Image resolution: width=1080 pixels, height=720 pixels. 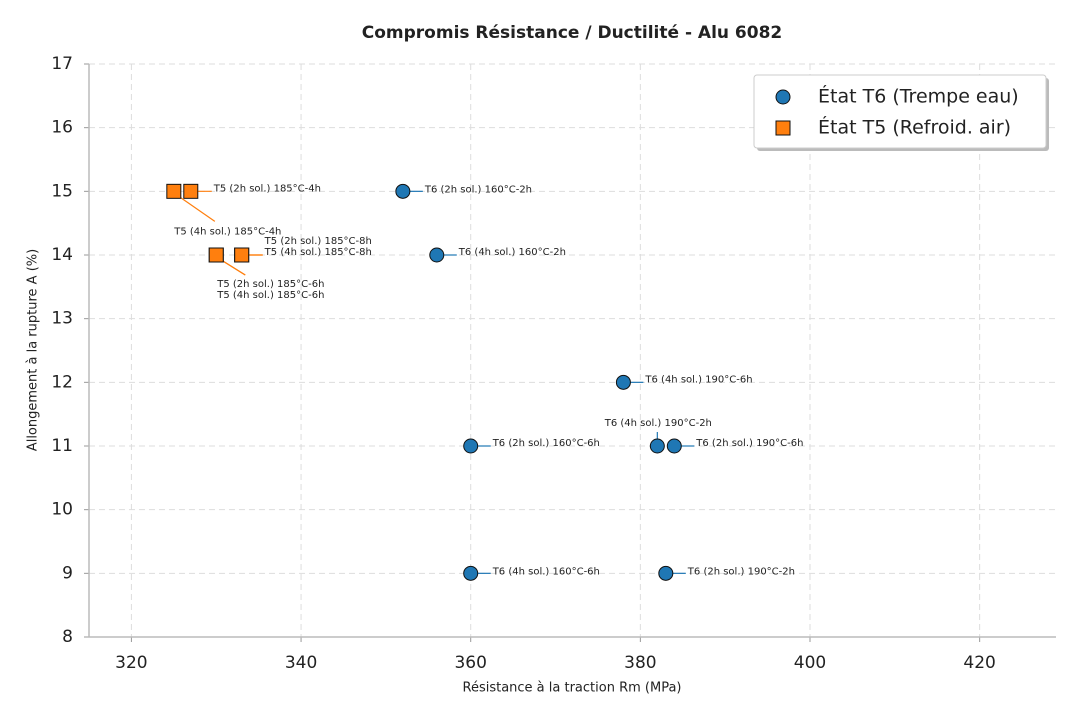 I want to click on y-tick-label: 14, so click(x=62, y=255).